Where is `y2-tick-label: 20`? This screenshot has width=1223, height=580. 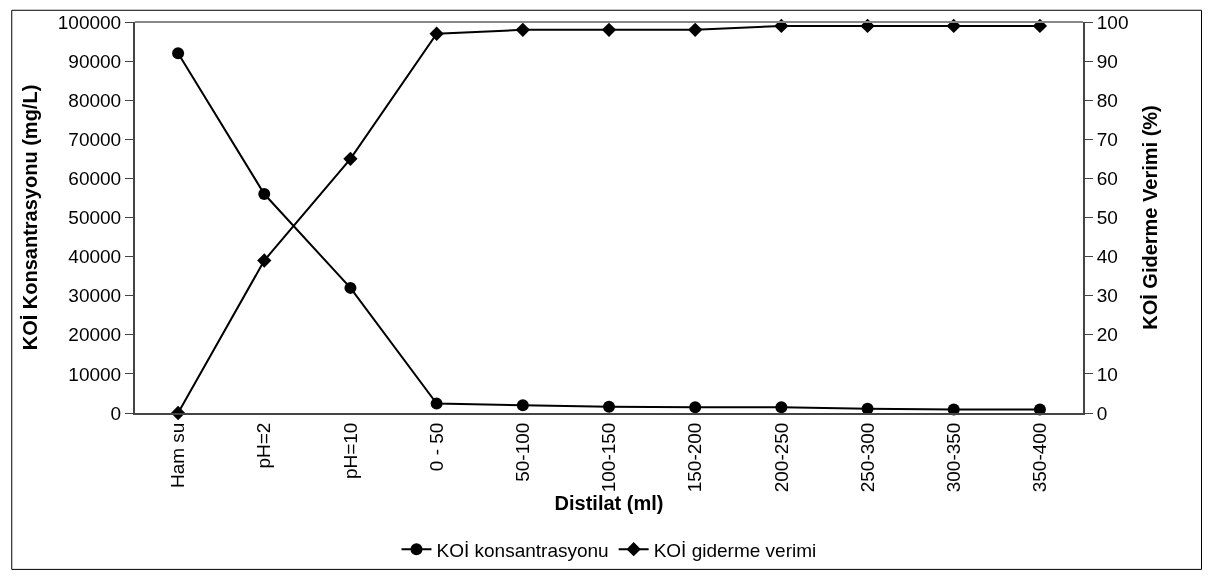 y2-tick-label: 20 is located at coordinates (1107, 335).